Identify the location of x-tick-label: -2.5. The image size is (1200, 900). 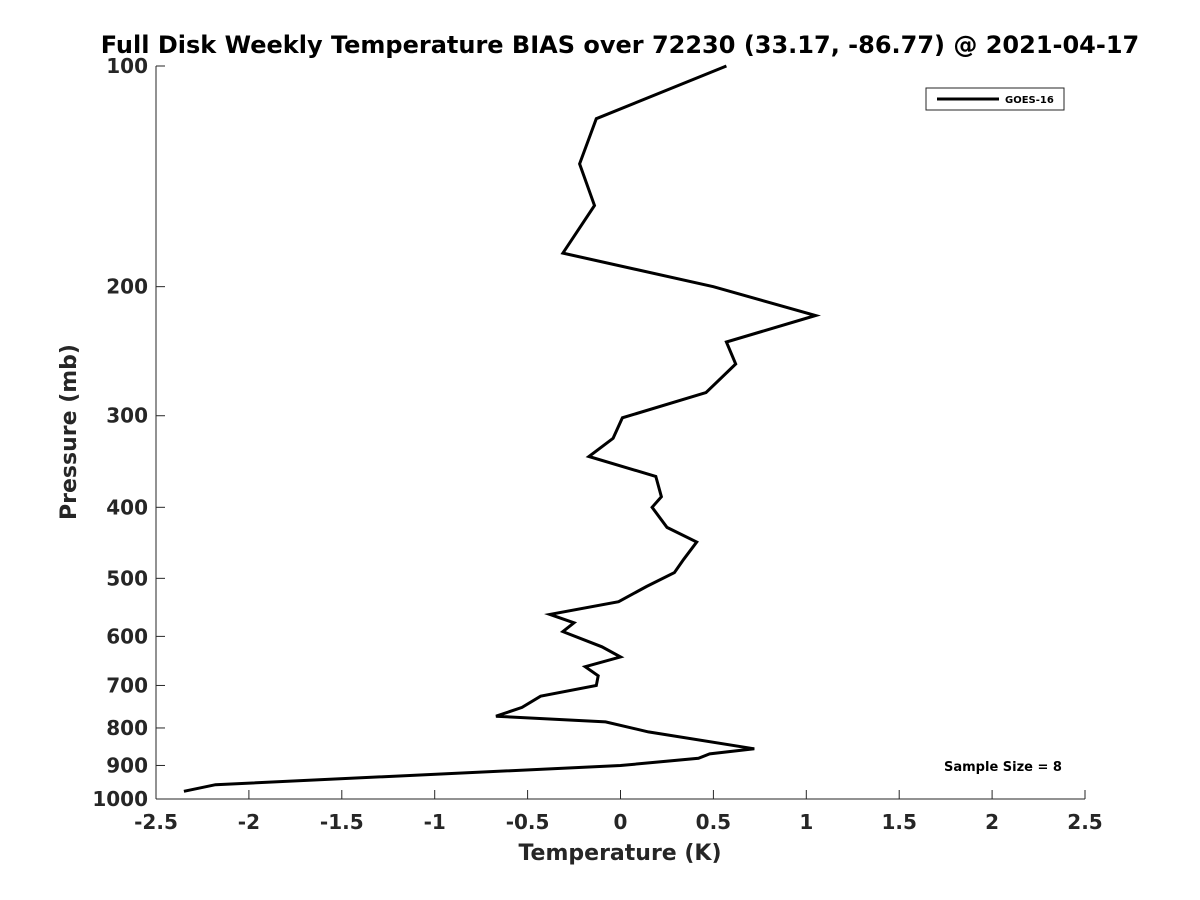
(156, 822).